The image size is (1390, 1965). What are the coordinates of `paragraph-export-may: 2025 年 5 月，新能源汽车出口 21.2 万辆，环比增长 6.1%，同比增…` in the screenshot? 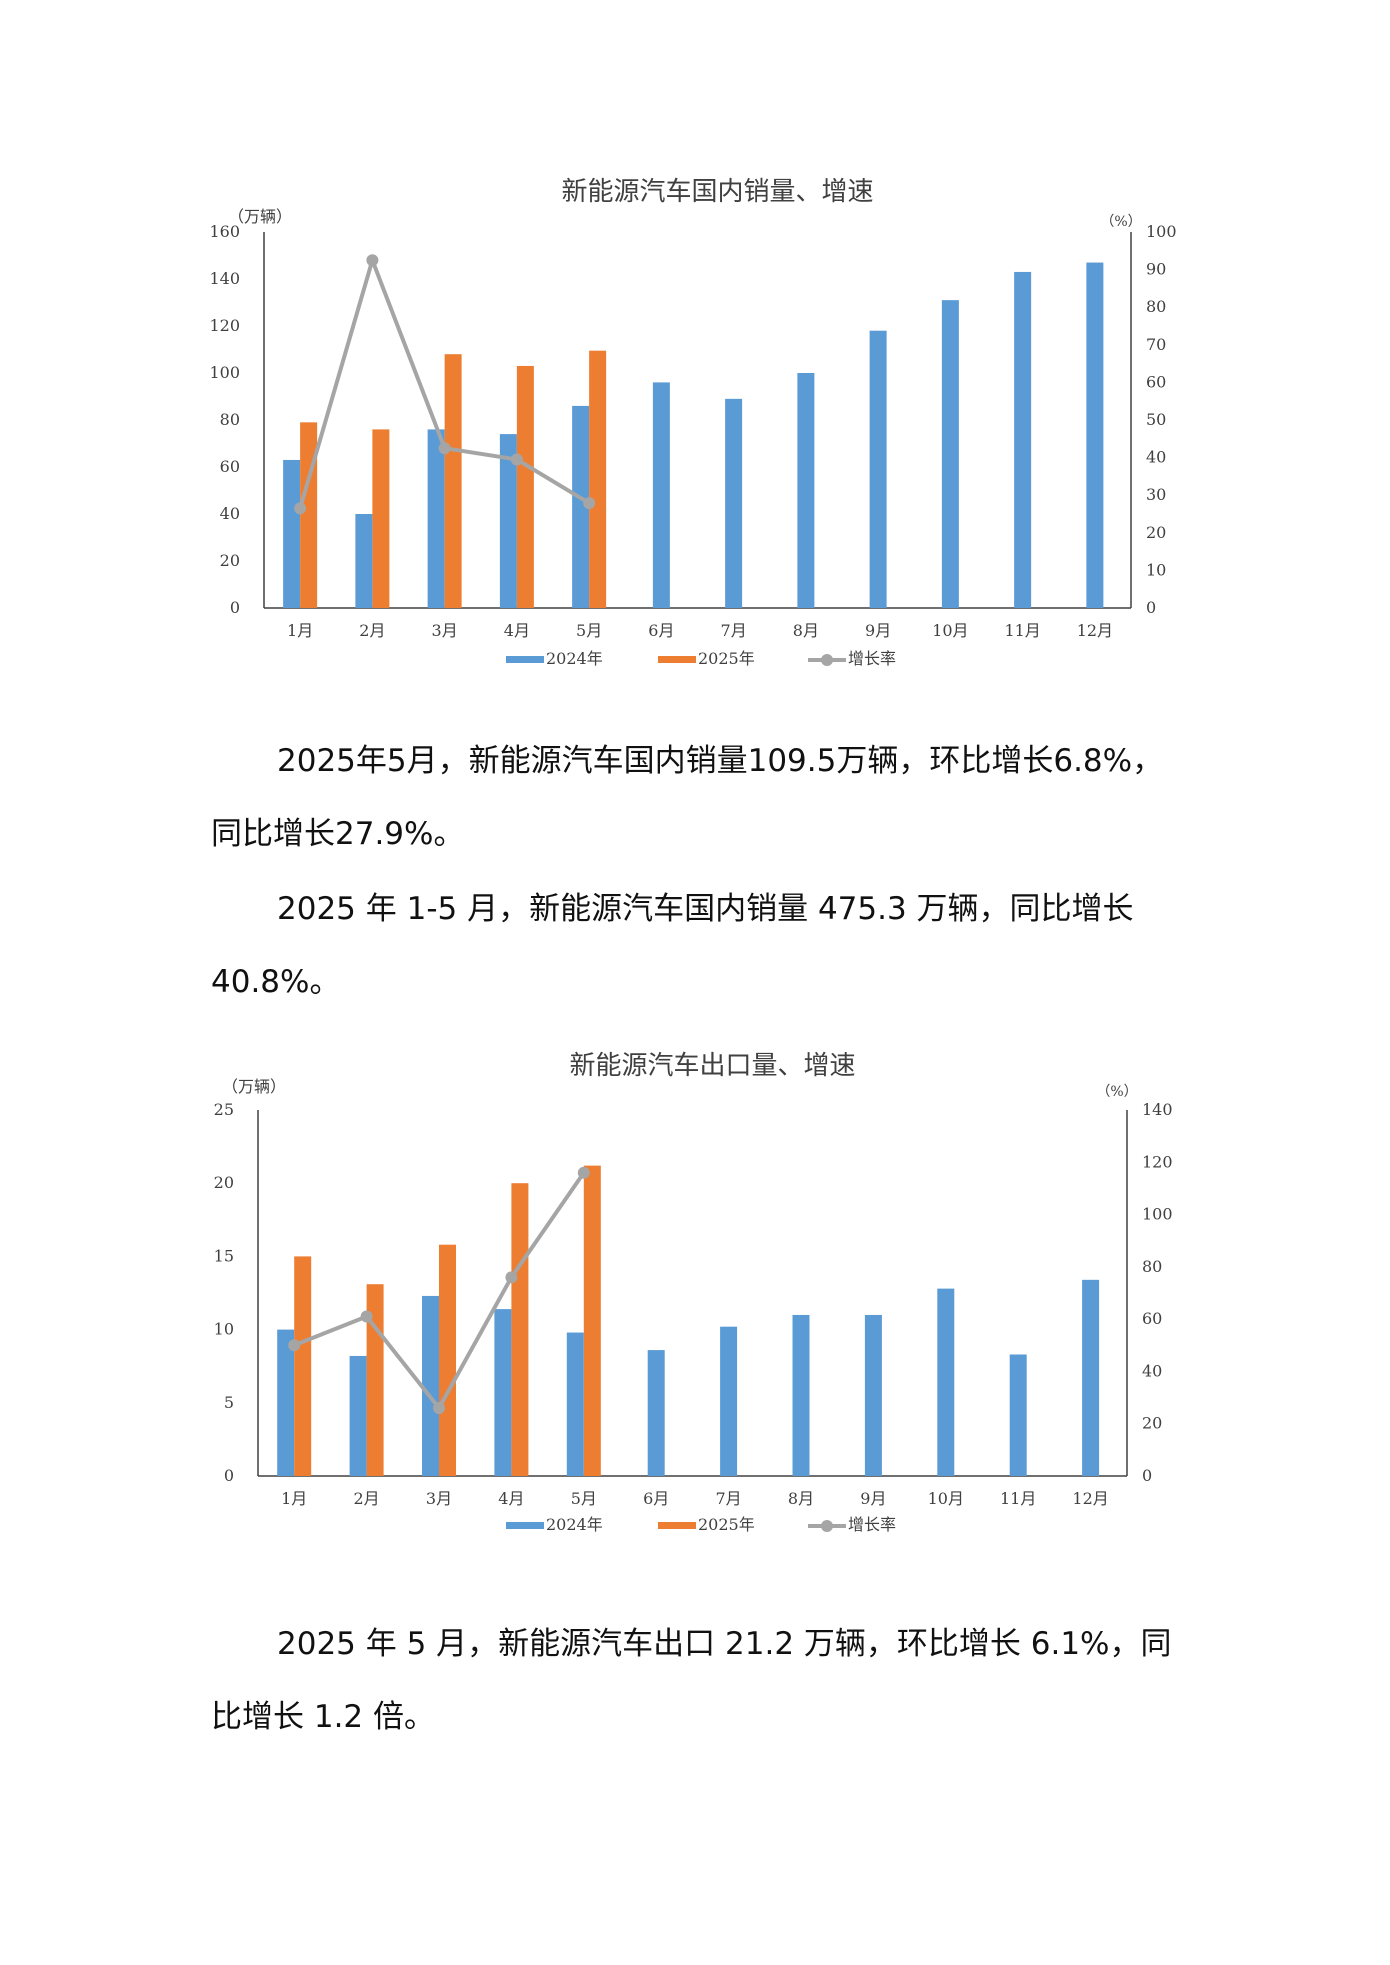 It's located at (691, 1680).